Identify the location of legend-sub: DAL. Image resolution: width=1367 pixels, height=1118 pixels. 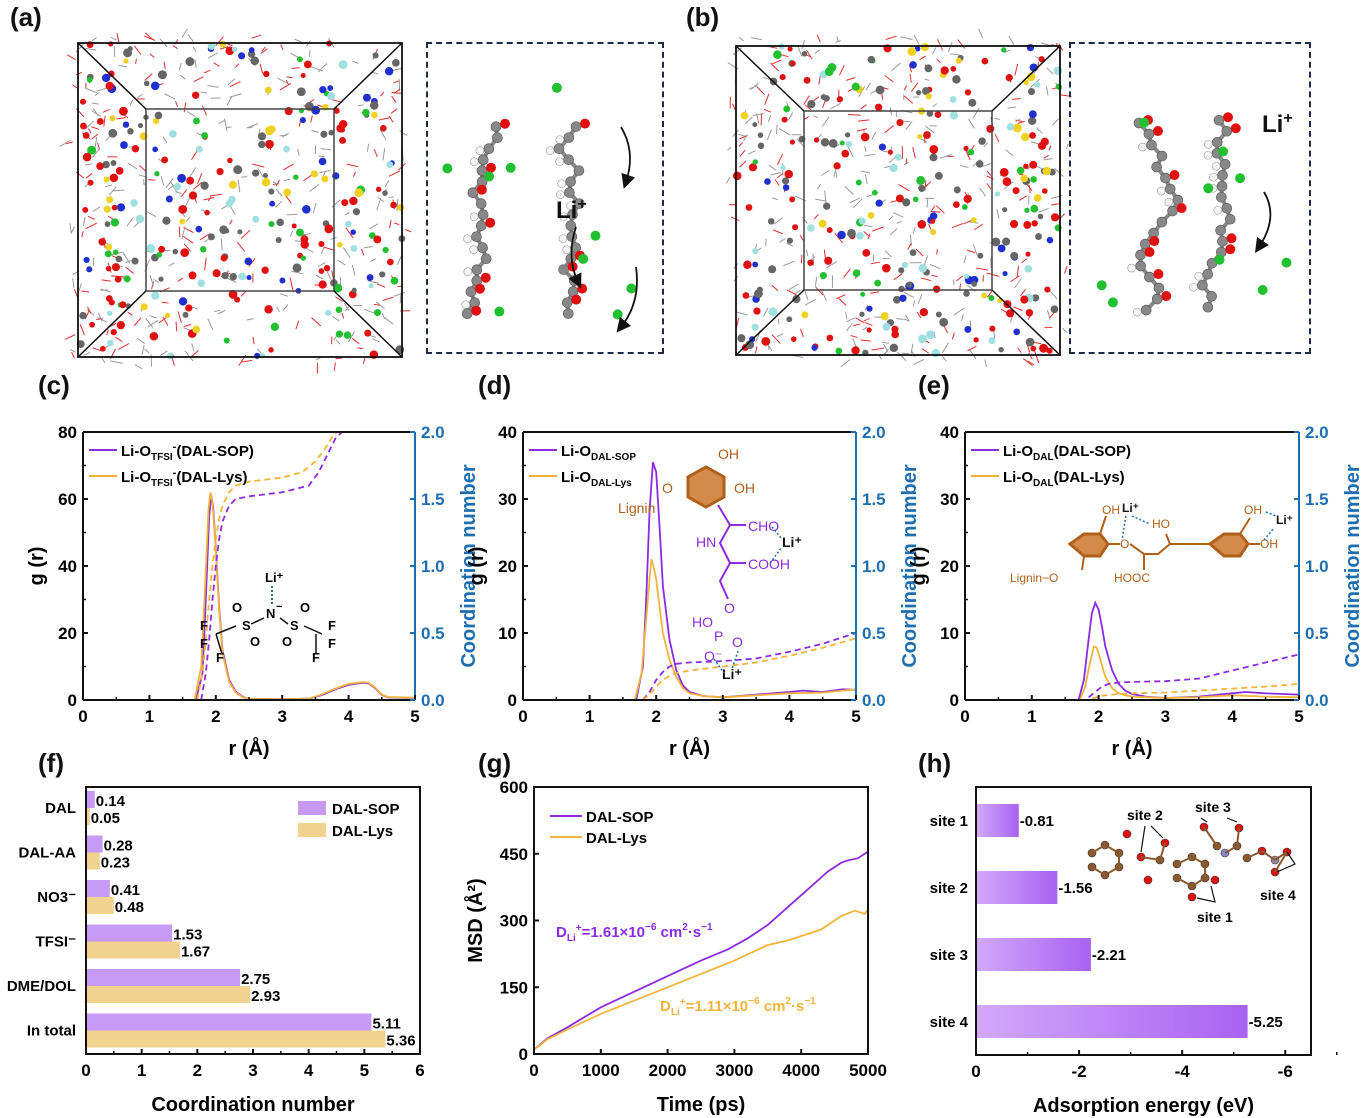
(1043, 457).